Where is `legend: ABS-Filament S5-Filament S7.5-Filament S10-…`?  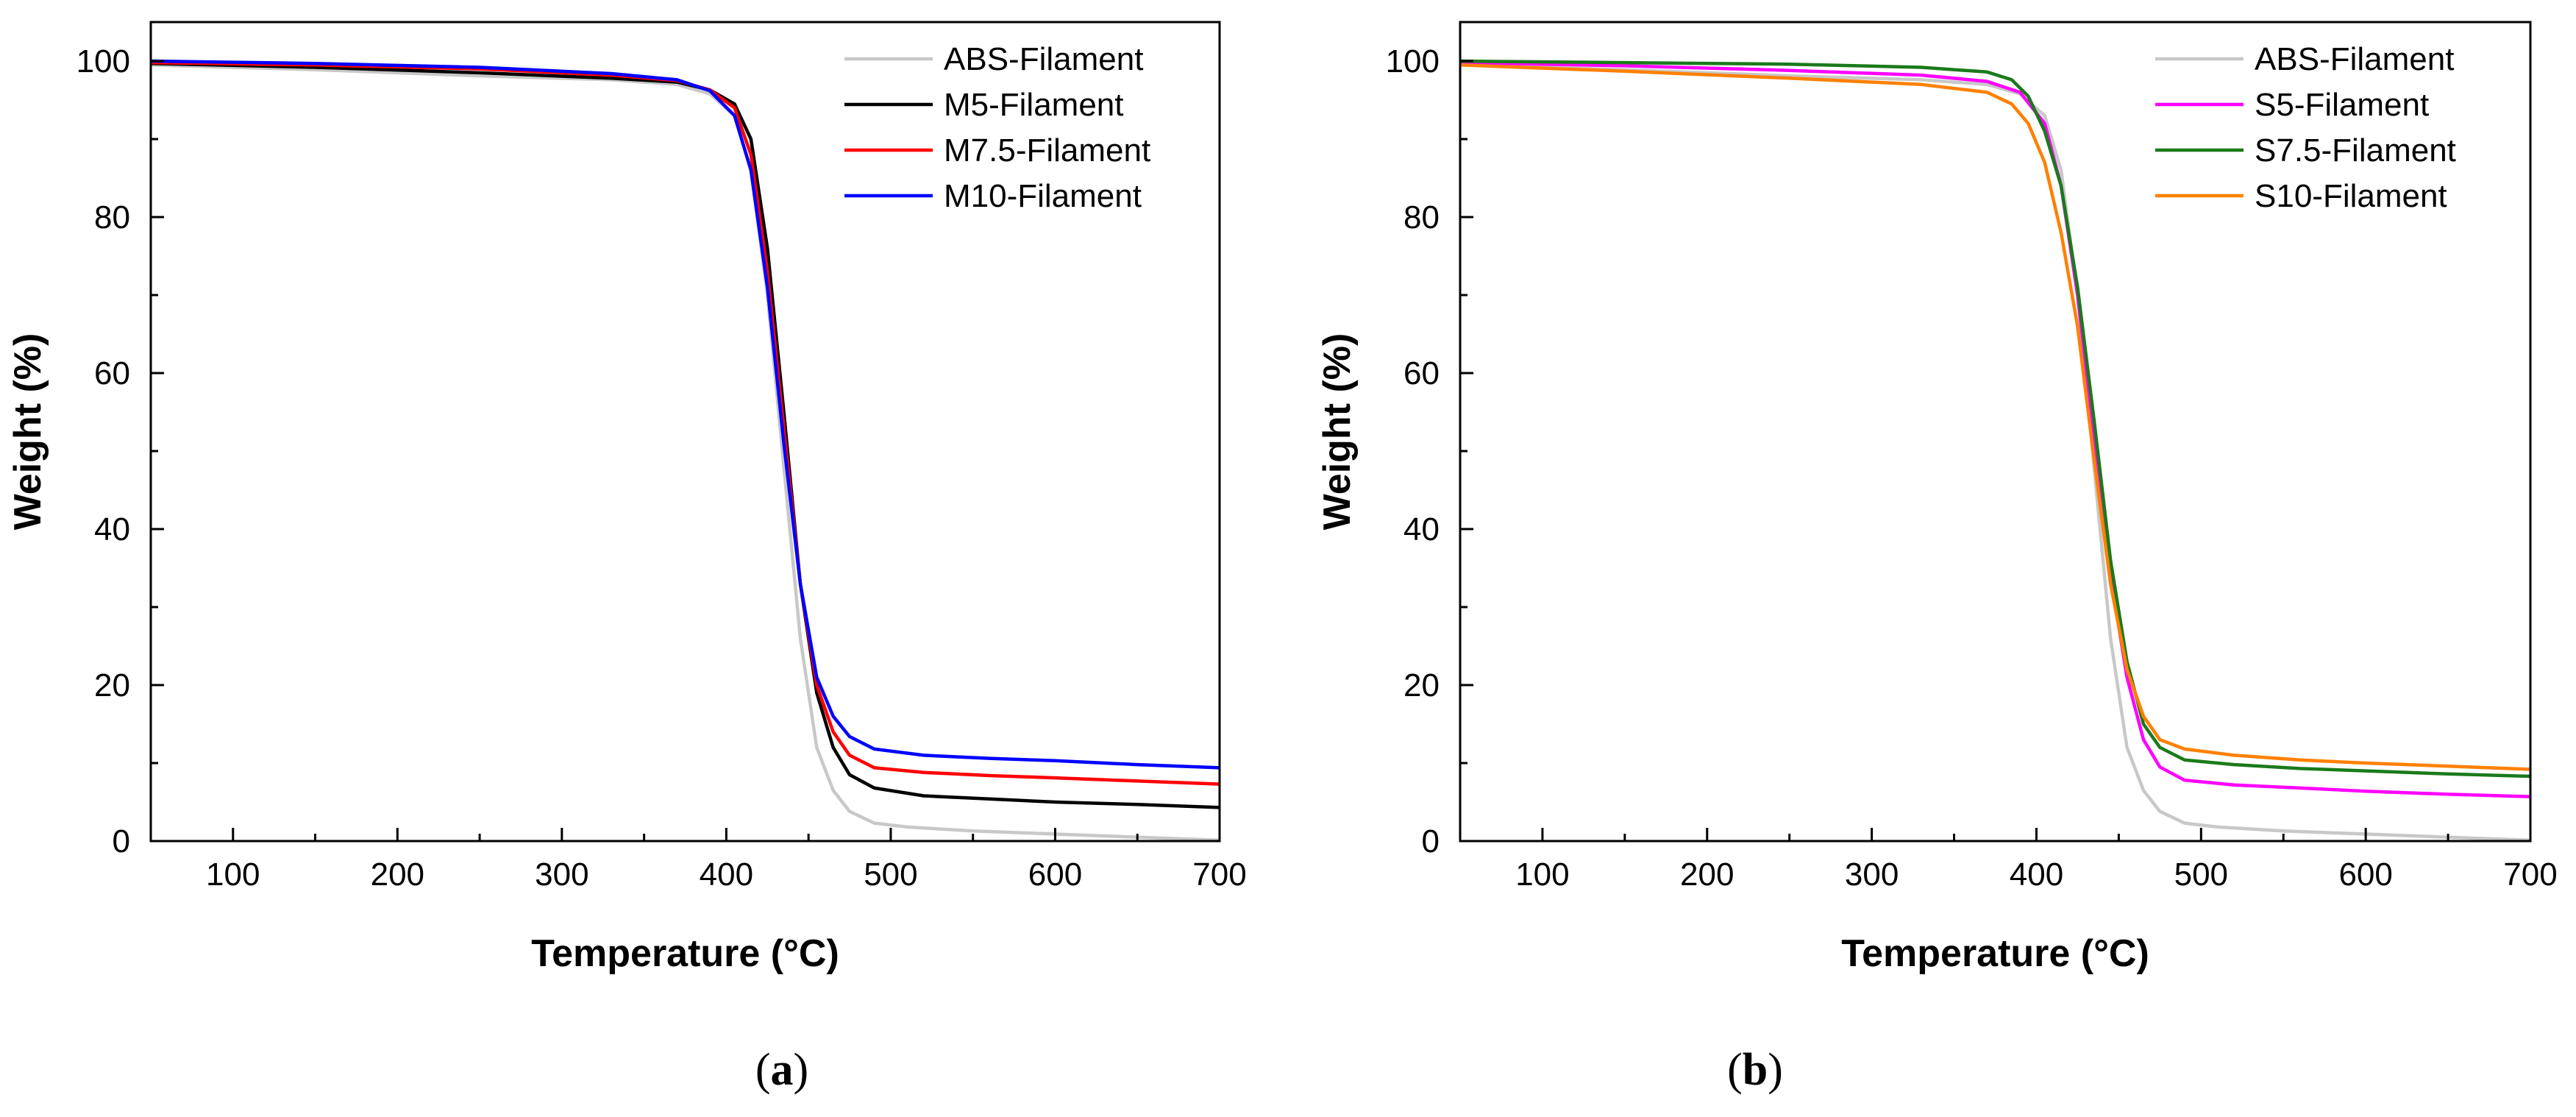
legend: ABS-Filament S5-Filament S7.5-Filament S10-… is located at coordinates (2305, 127).